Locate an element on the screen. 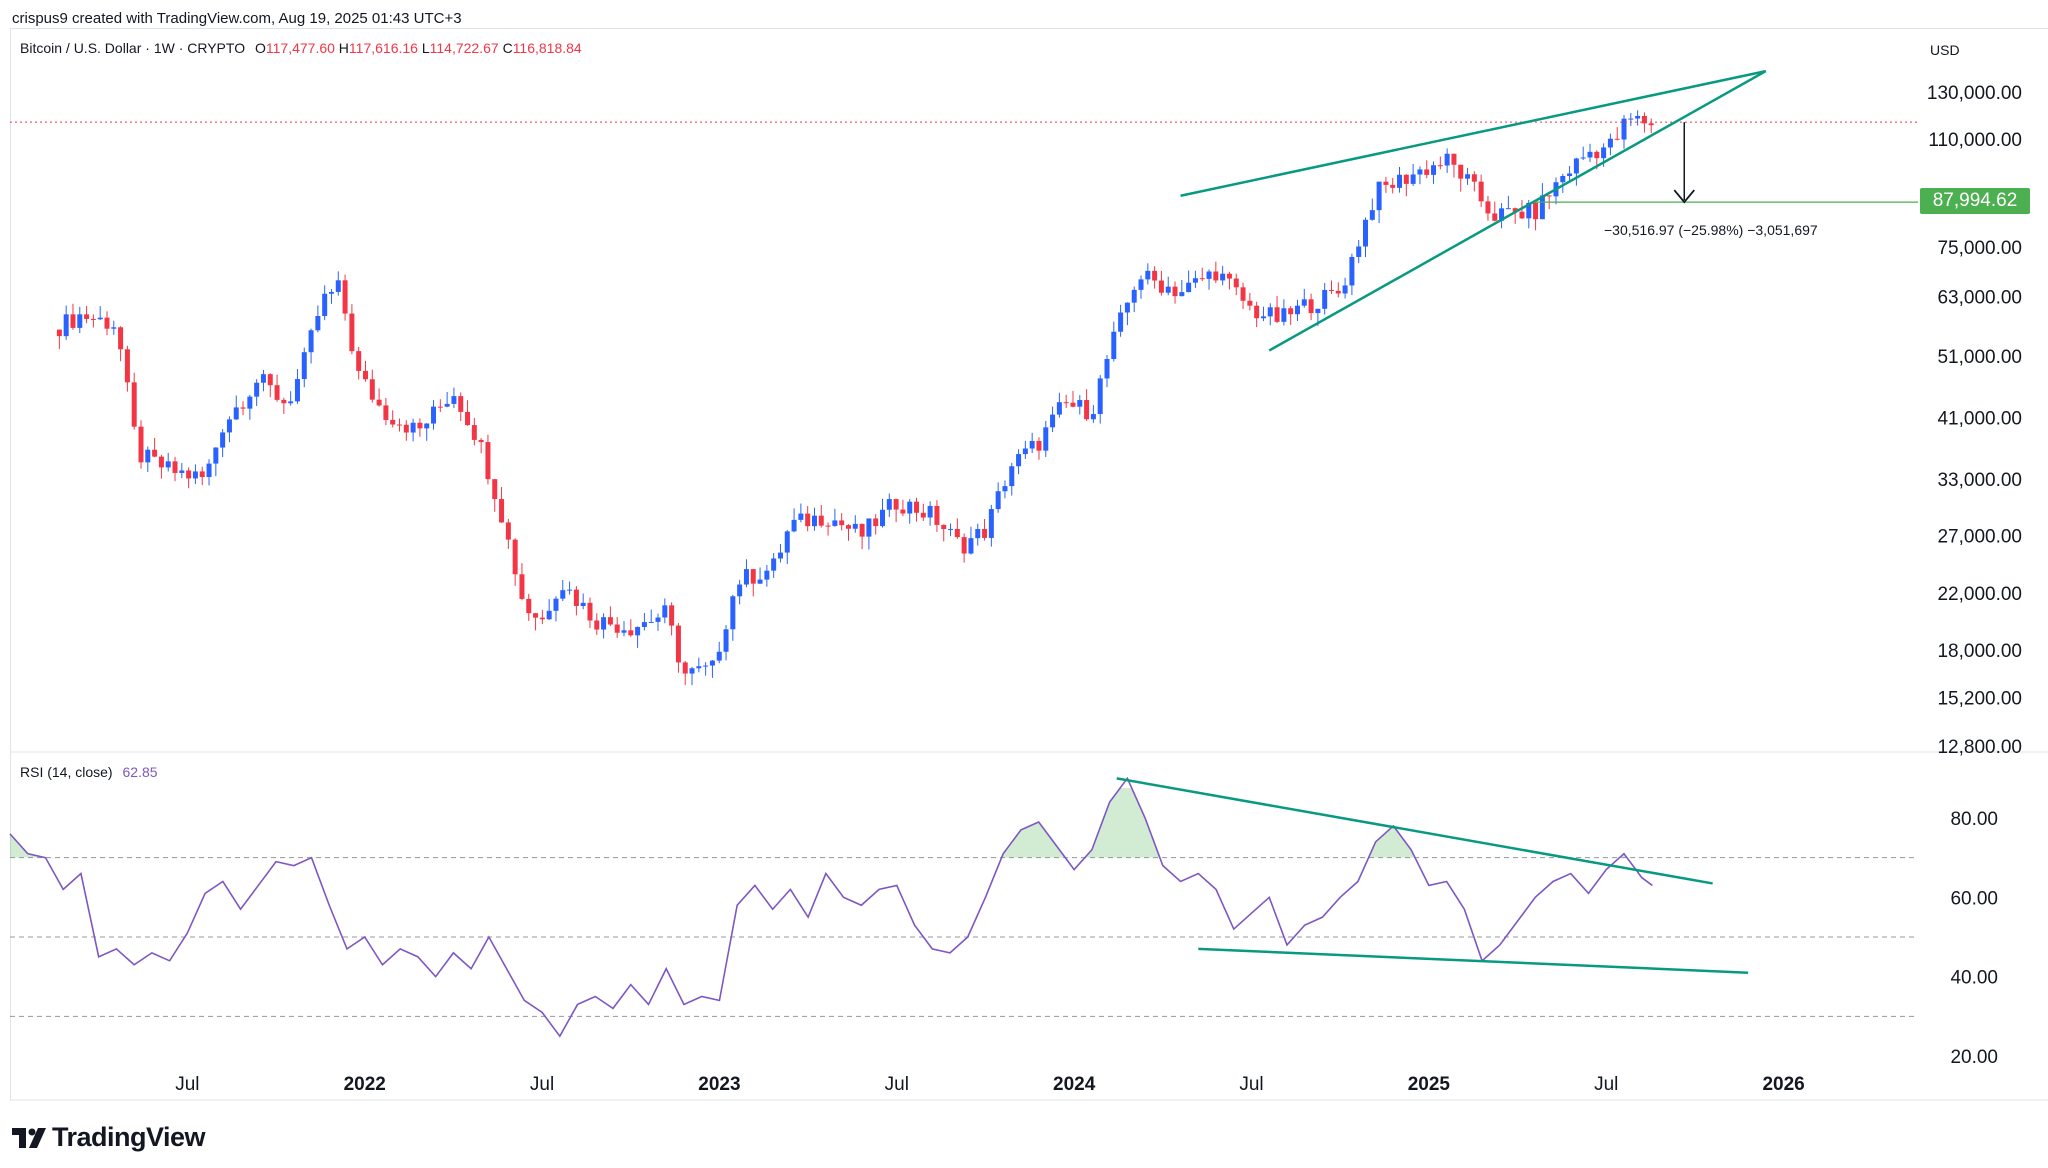 The width and height of the screenshot is (2048, 1168). rsi-legend: RSI (14, close) 62.85 is located at coordinates (89, 772).